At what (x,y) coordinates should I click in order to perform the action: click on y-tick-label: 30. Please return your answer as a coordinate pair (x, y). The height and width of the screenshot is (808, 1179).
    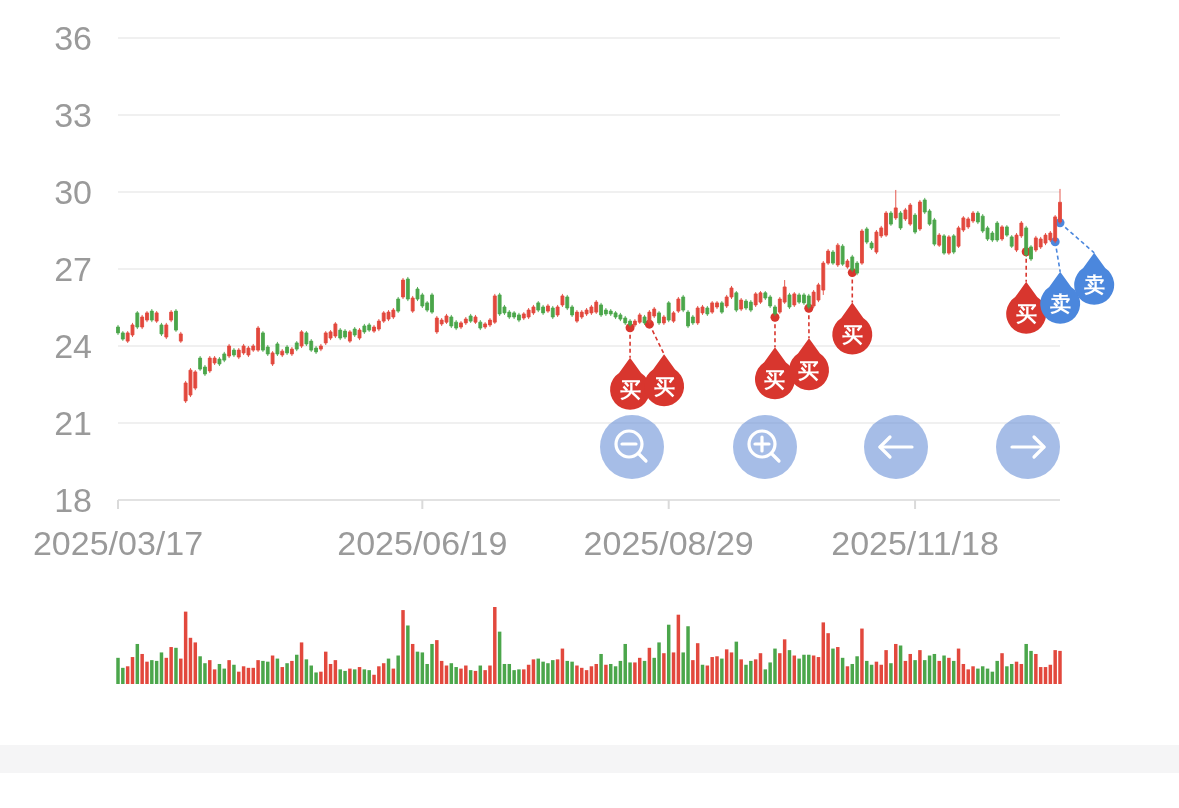
    Looking at the image, I should click on (73, 192).